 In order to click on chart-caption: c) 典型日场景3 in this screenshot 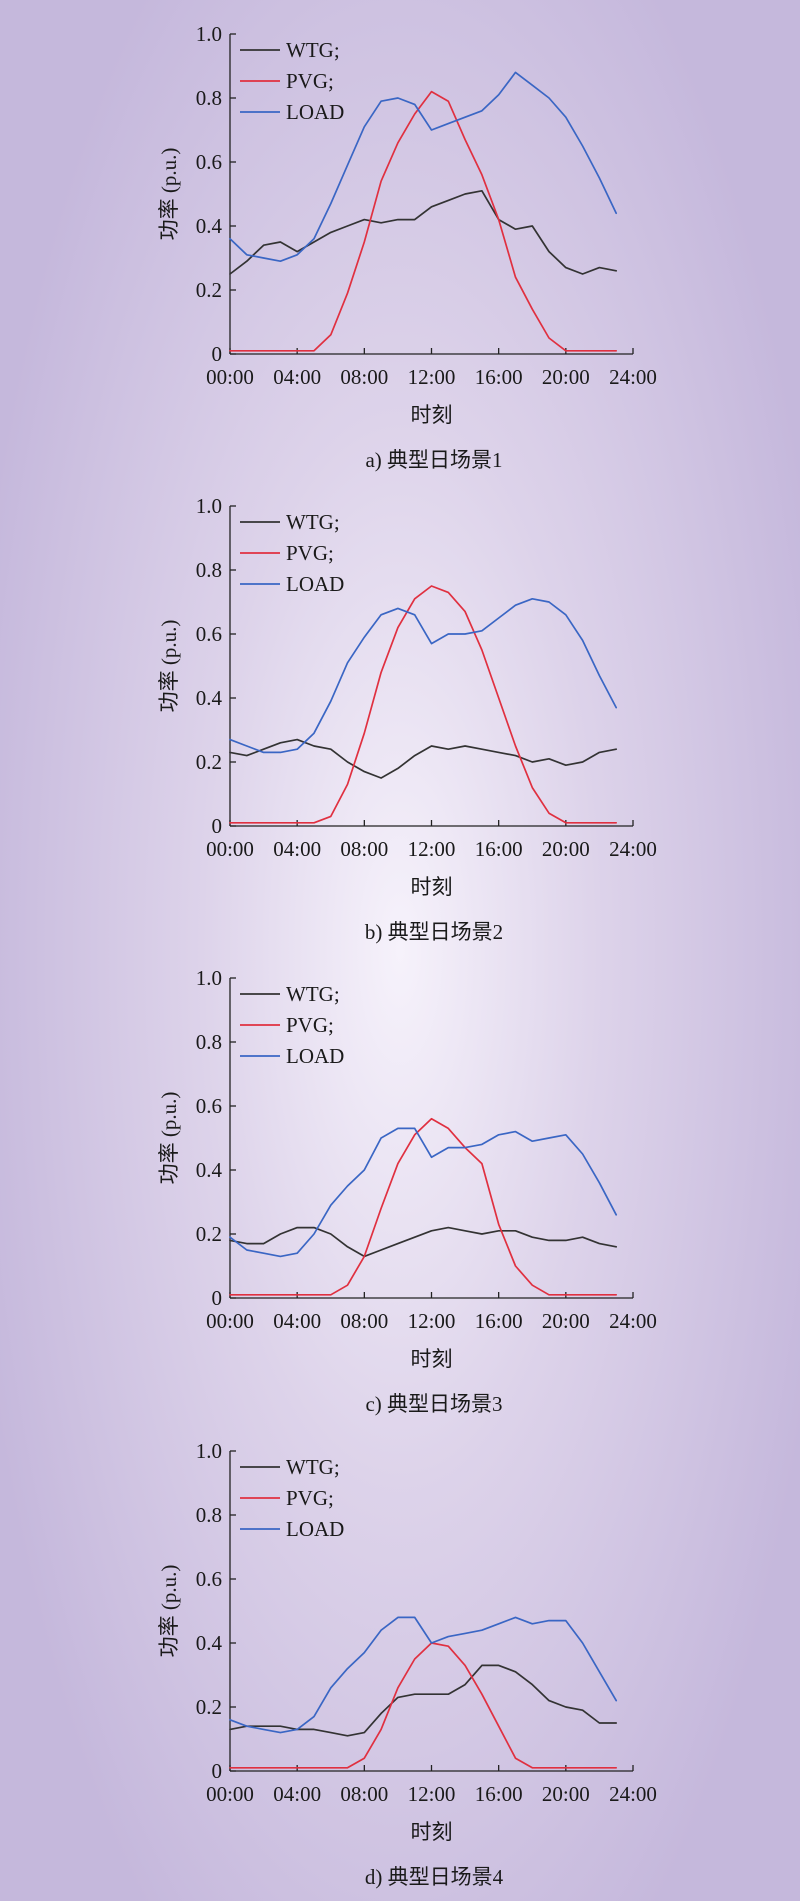, I will do `click(433, 1404)`.